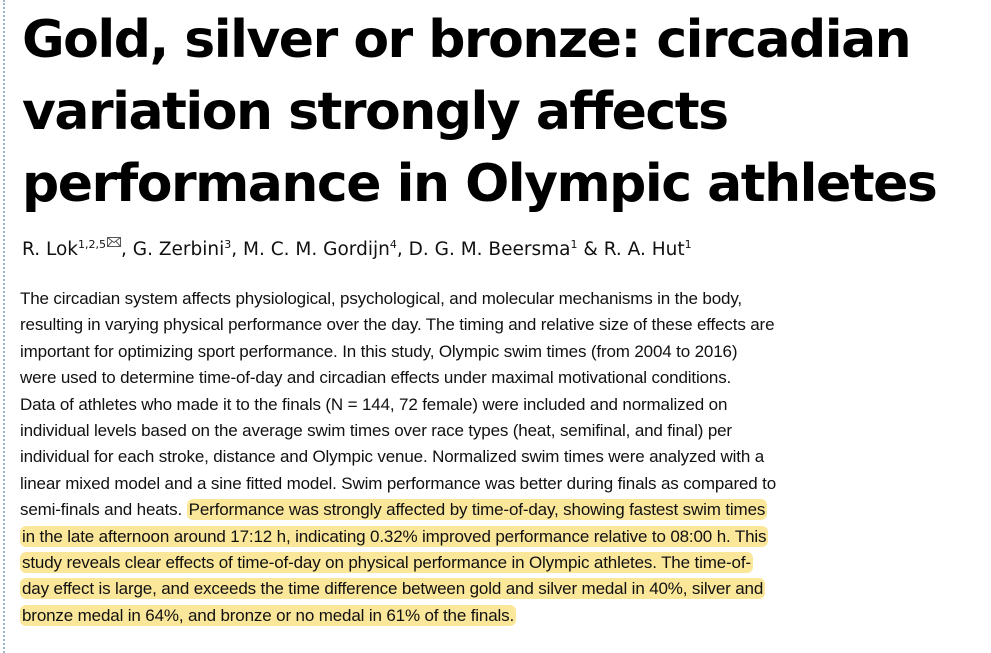 The image size is (991, 653). What do you see at coordinates (103, 510) in the screenshot?
I see `abstract-text: semi-finals and heats.` at bounding box center [103, 510].